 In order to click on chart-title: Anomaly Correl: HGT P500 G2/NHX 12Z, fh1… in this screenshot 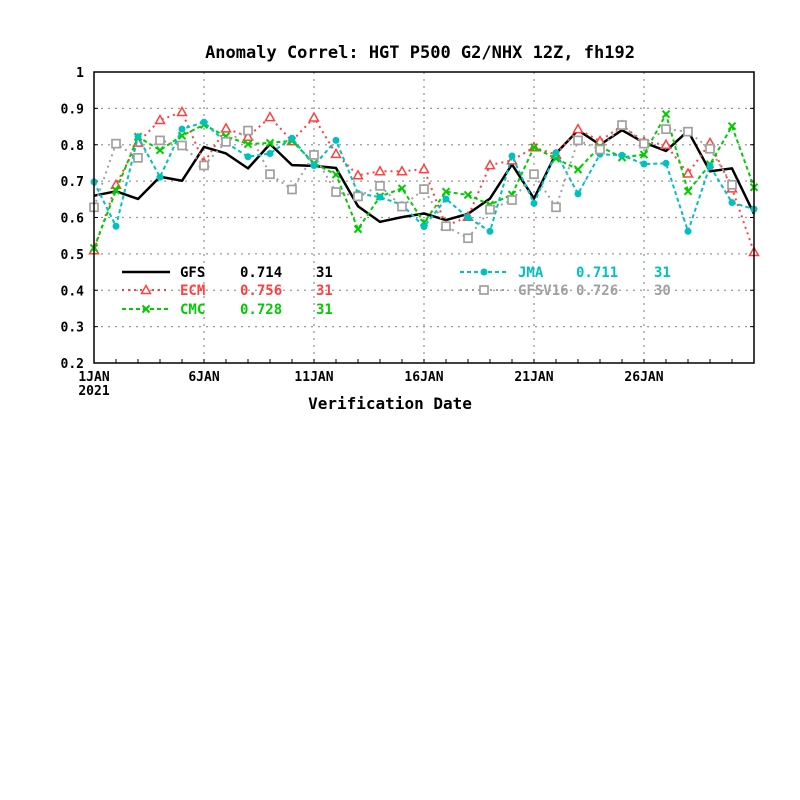, I will do `click(420, 53)`.